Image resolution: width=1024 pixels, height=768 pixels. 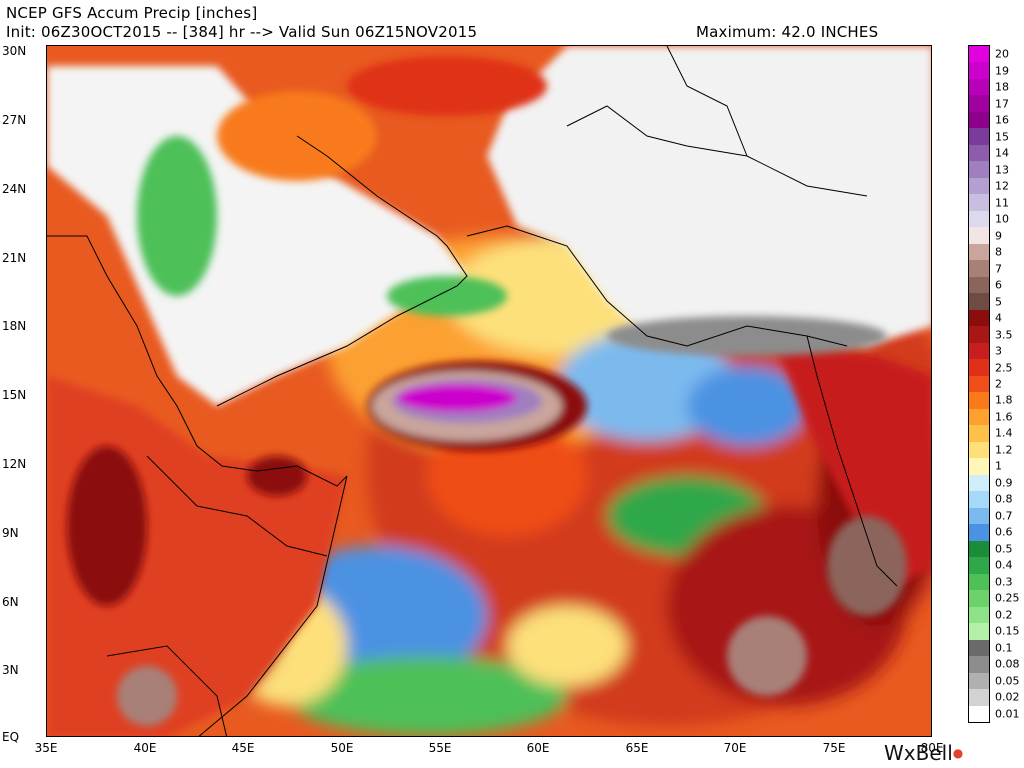 I want to click on legend-label: 2.5, so click(x=1004, y=367).